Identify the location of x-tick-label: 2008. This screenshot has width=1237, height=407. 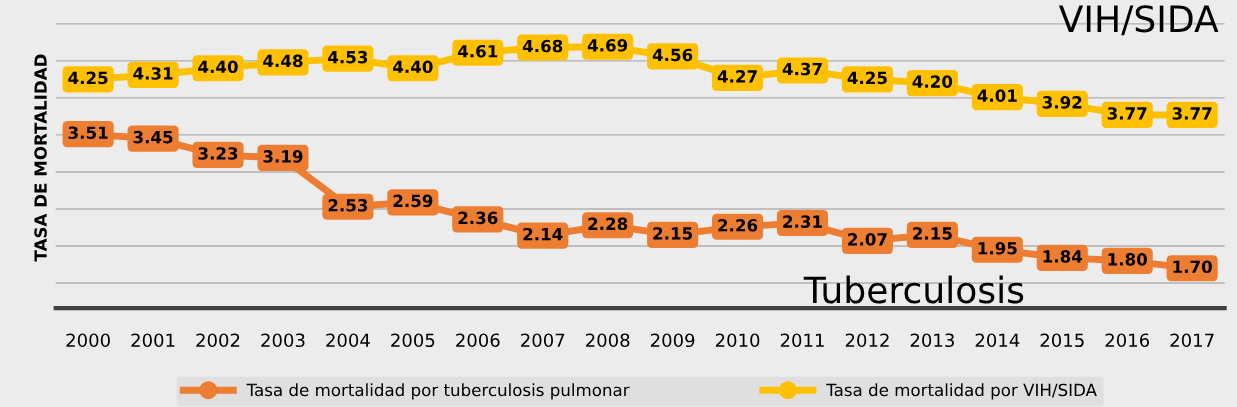
(608, 340).